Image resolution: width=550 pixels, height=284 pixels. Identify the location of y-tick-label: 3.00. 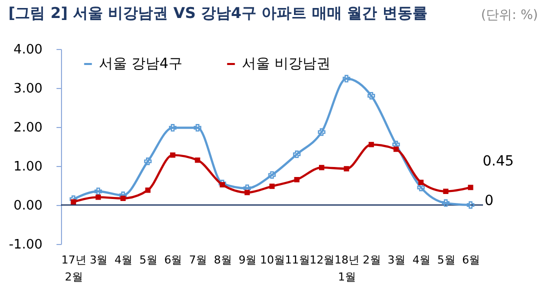
(28, 89).